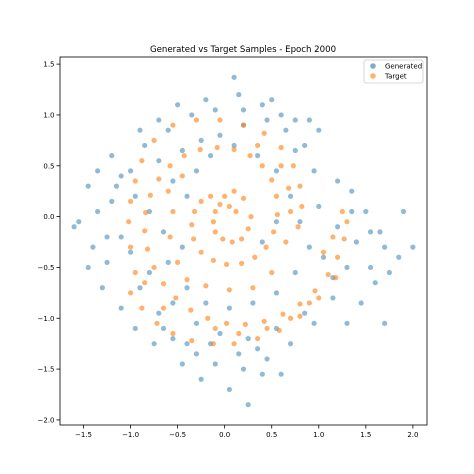  What do you see at coordinates (83, 435) in the screenshot?
I see `x-tick-label: −1.5` at bounding box center [83, 435].